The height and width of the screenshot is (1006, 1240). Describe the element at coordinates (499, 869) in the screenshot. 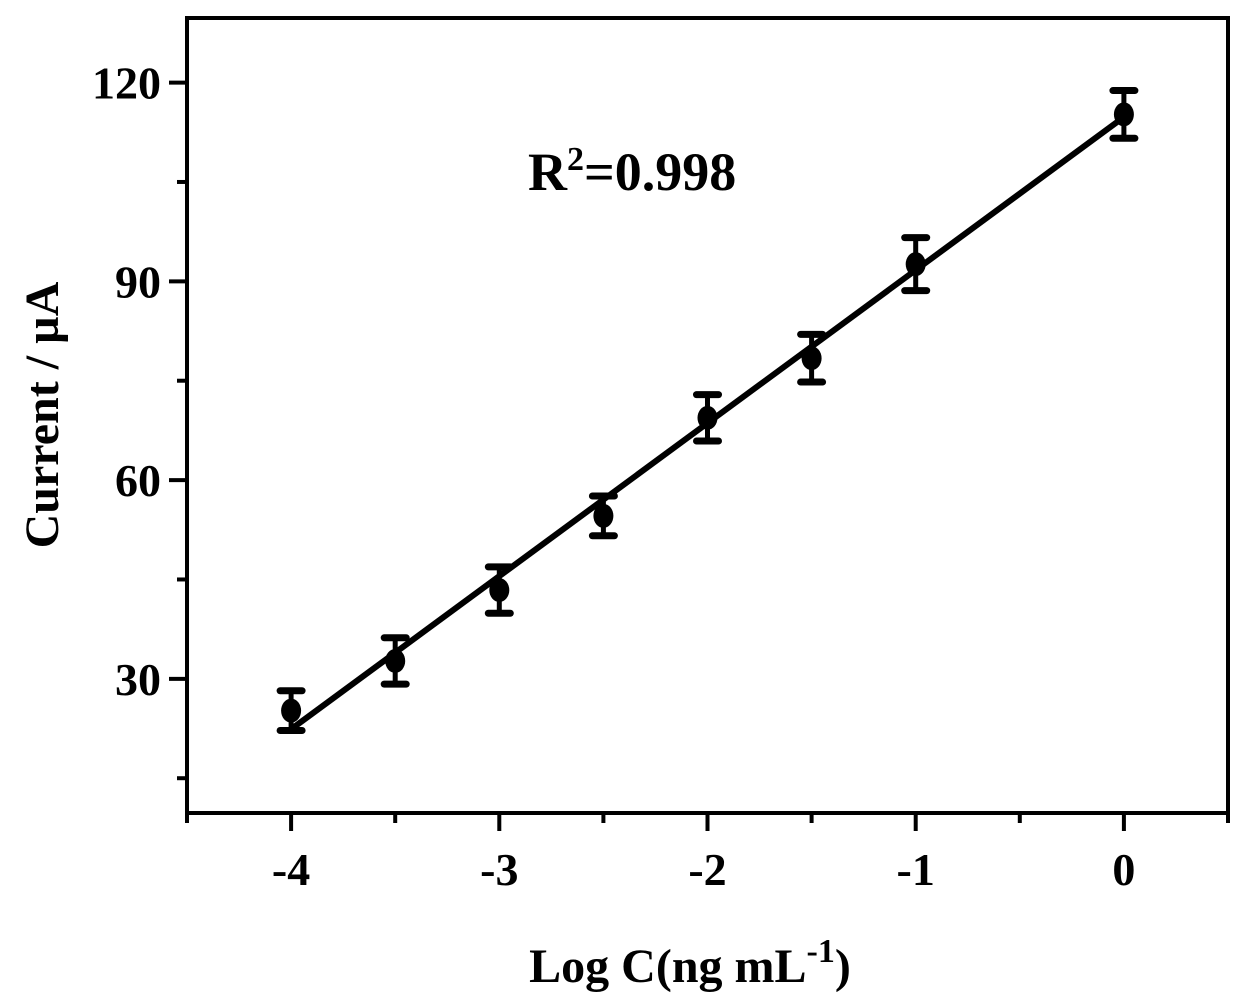

I see `x-tick-label: -3` at that location.